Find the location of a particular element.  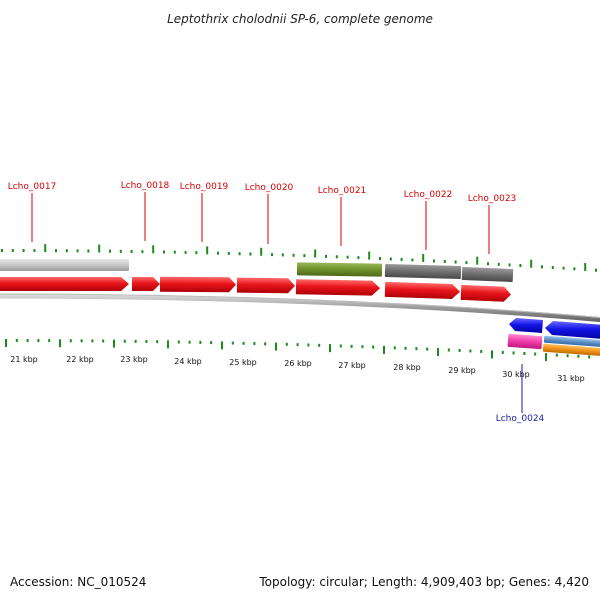

gene-label: Lcho_0024 is located at coordinates (520, 419).